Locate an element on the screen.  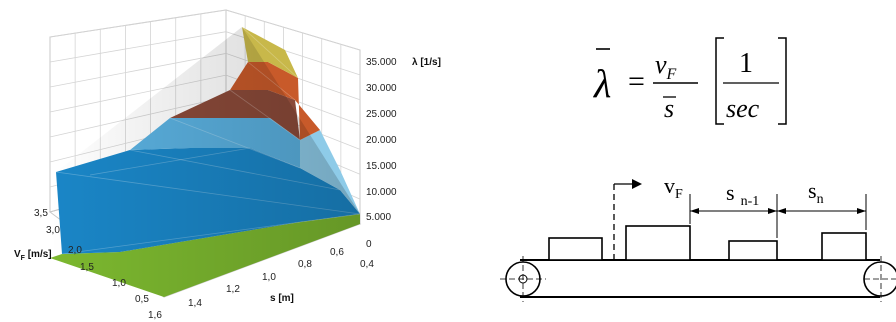
z-tick-15000: 15.000 is located at coordinates (381, 166).